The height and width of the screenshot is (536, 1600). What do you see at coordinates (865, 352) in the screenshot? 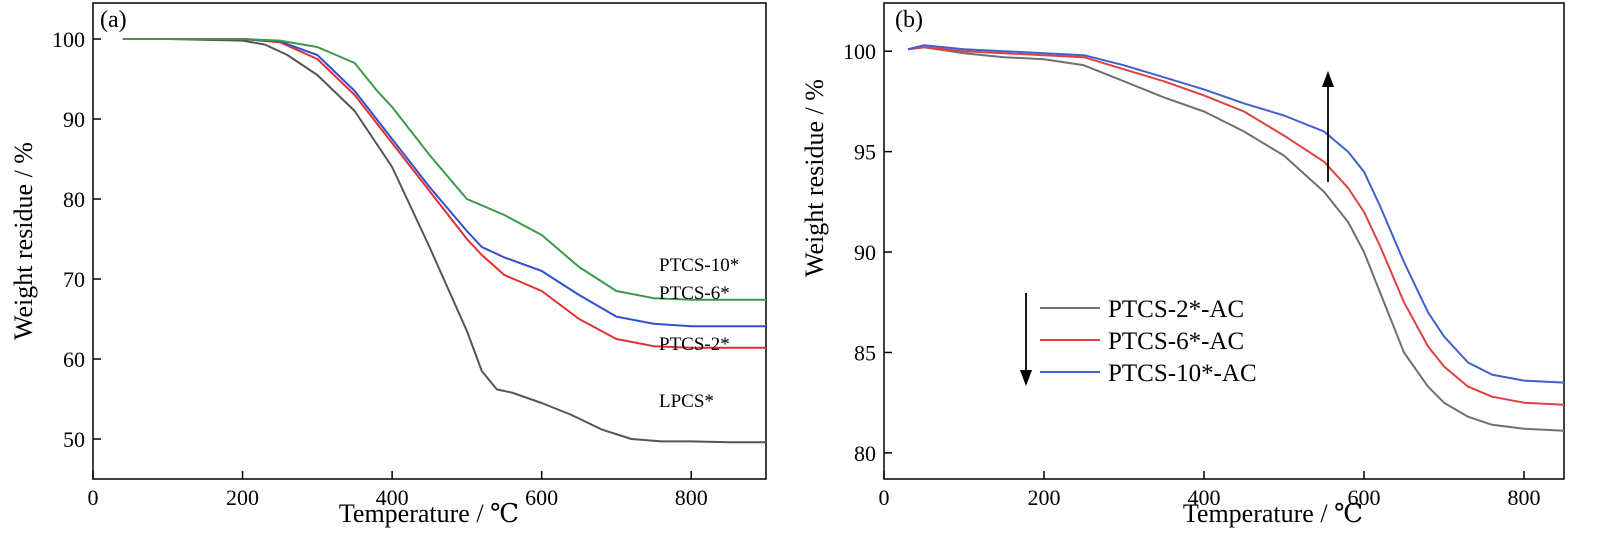
I see `y-tick-label: 85` at bounding box center [865, 352].